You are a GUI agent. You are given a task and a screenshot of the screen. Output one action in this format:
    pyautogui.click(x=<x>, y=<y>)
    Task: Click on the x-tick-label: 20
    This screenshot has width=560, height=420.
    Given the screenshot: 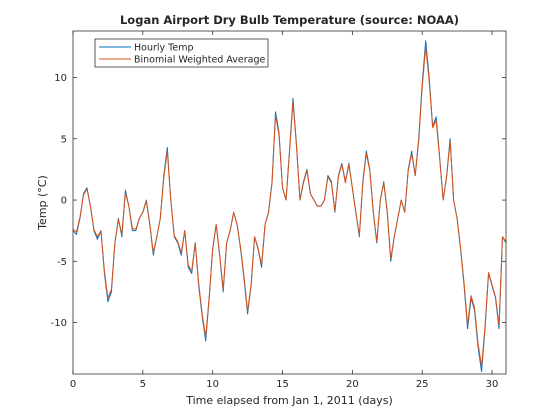 What is the action you would take?
    pyautogui.click(x=352, y=384)
    